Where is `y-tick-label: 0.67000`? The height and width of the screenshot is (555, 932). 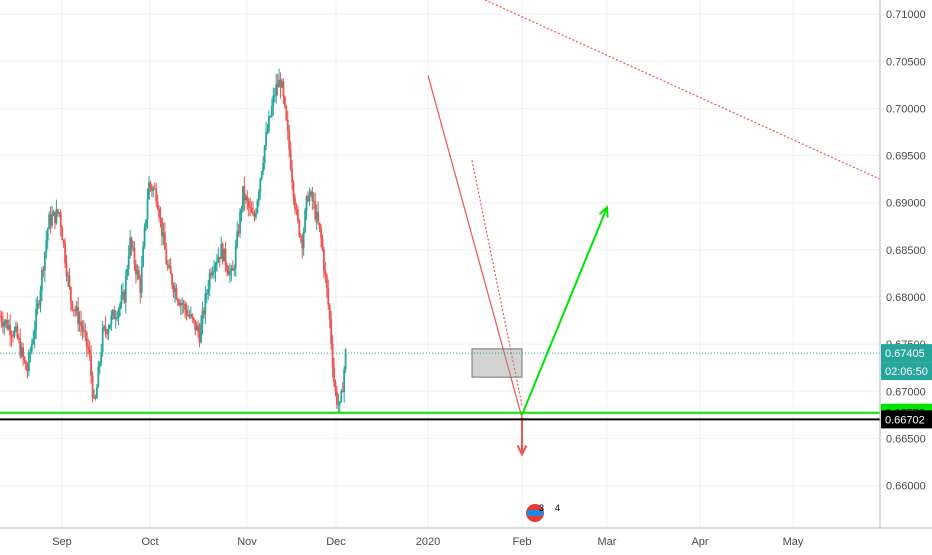 y-tick-label: 0.67000 is located at coordinates (906, 392).